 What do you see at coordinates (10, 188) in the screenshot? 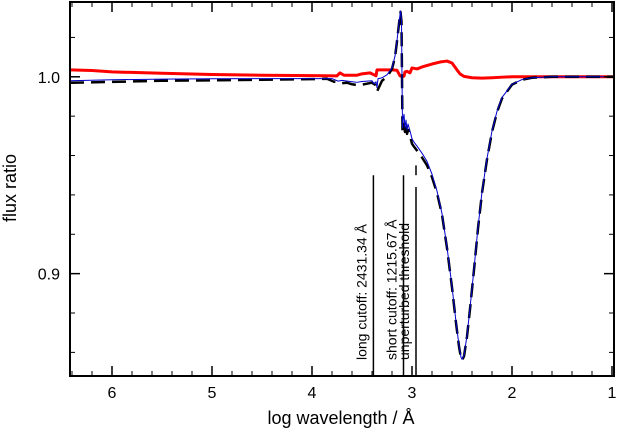
I see `y-axis-label: flux ratio` at bounding box center [10, 188].